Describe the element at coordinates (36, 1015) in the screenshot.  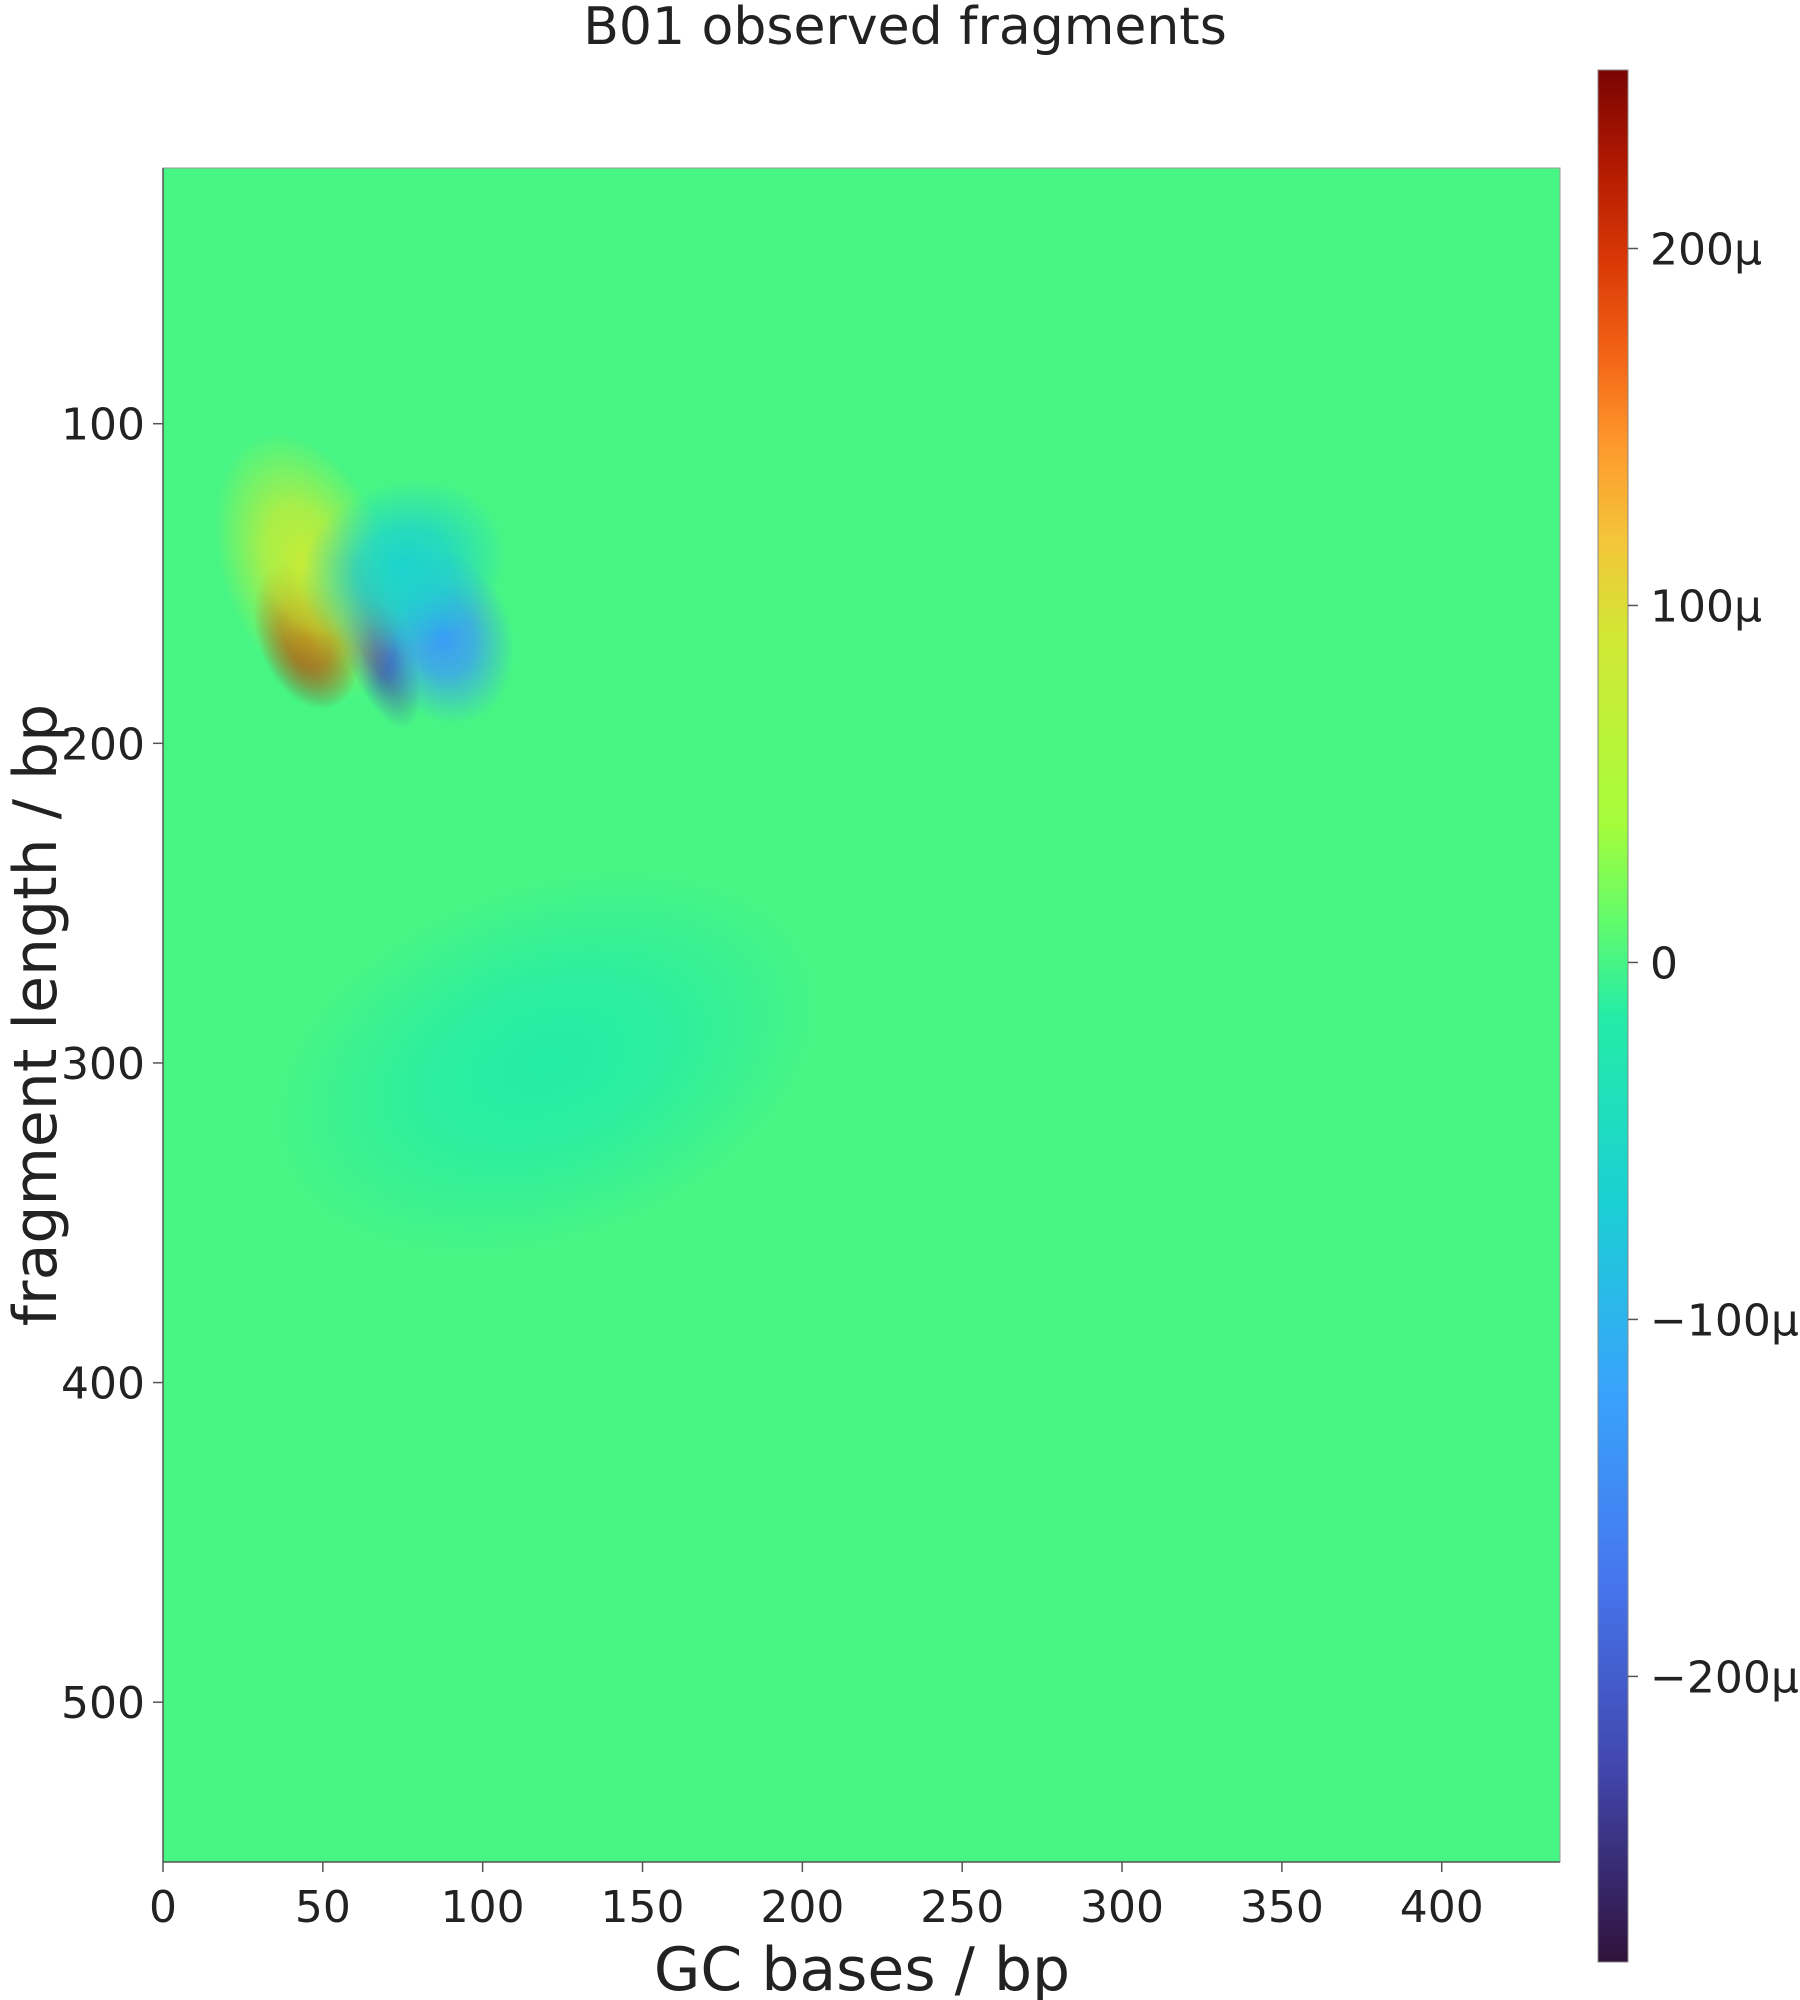
I see `y-axis-label: fragment length / bp` at that location.